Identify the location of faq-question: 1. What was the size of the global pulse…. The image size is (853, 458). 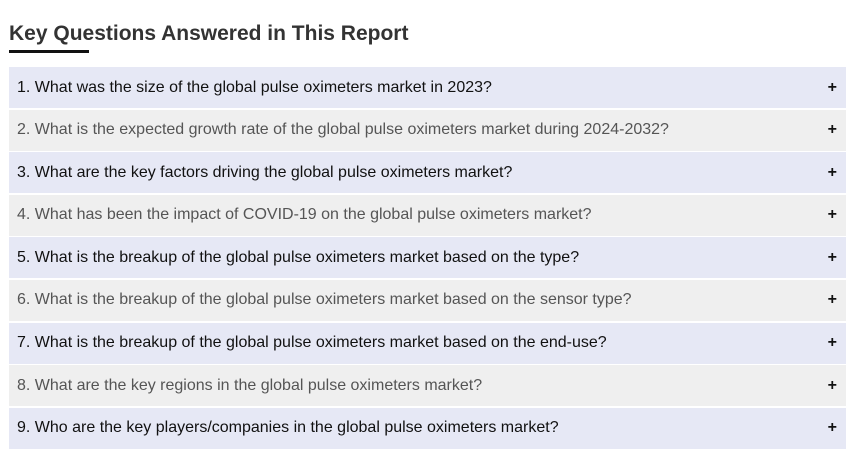
(254, 87).